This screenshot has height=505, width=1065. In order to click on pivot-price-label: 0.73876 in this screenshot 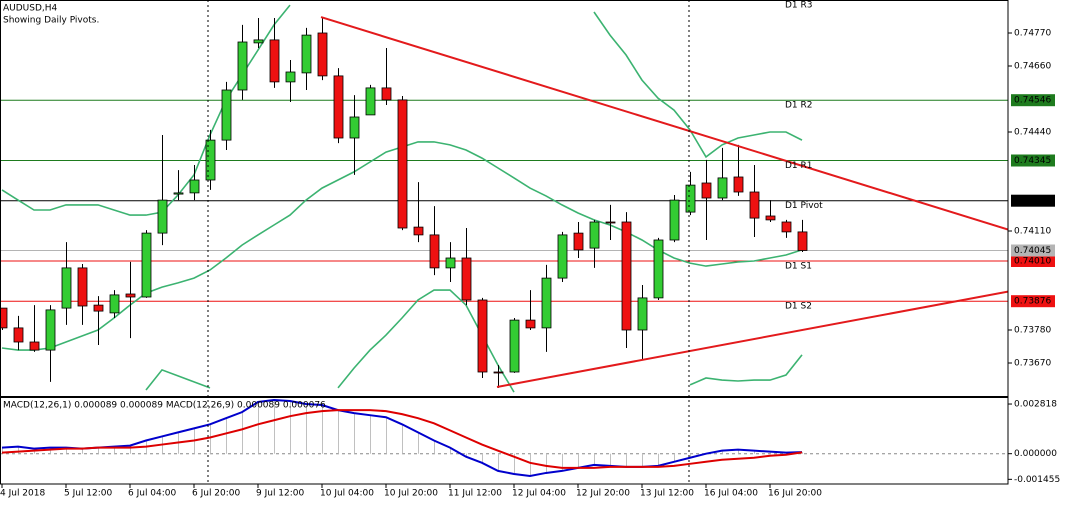, I will do `click(1032, 302)`.